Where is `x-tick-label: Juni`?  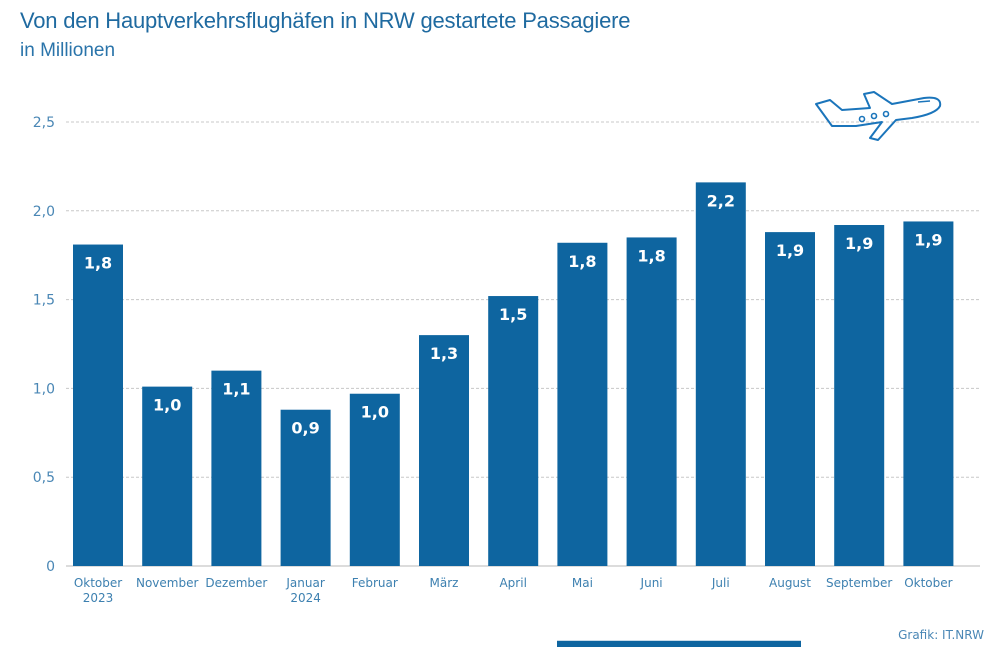 x-tick-label: Juni is located at coordinates (651, 583).